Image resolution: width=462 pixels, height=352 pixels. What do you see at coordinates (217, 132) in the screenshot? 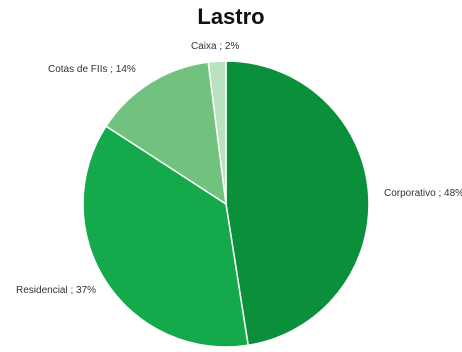
I see `pie-slice-caixa` at bounding box center [217, 132].